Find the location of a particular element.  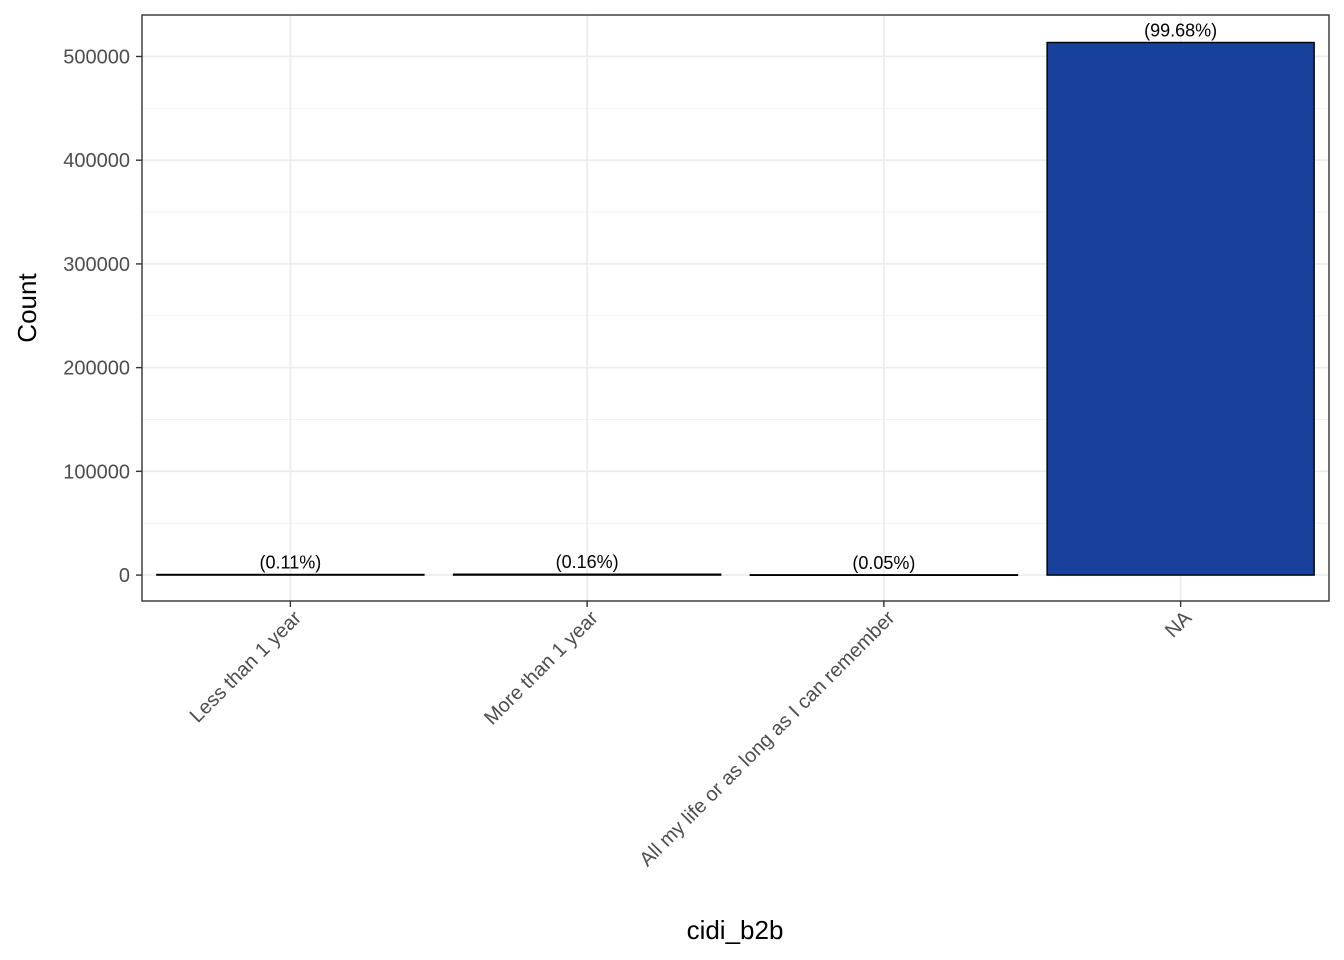

x-tick-label: More than 1 year is located at coordinates (541, 668).